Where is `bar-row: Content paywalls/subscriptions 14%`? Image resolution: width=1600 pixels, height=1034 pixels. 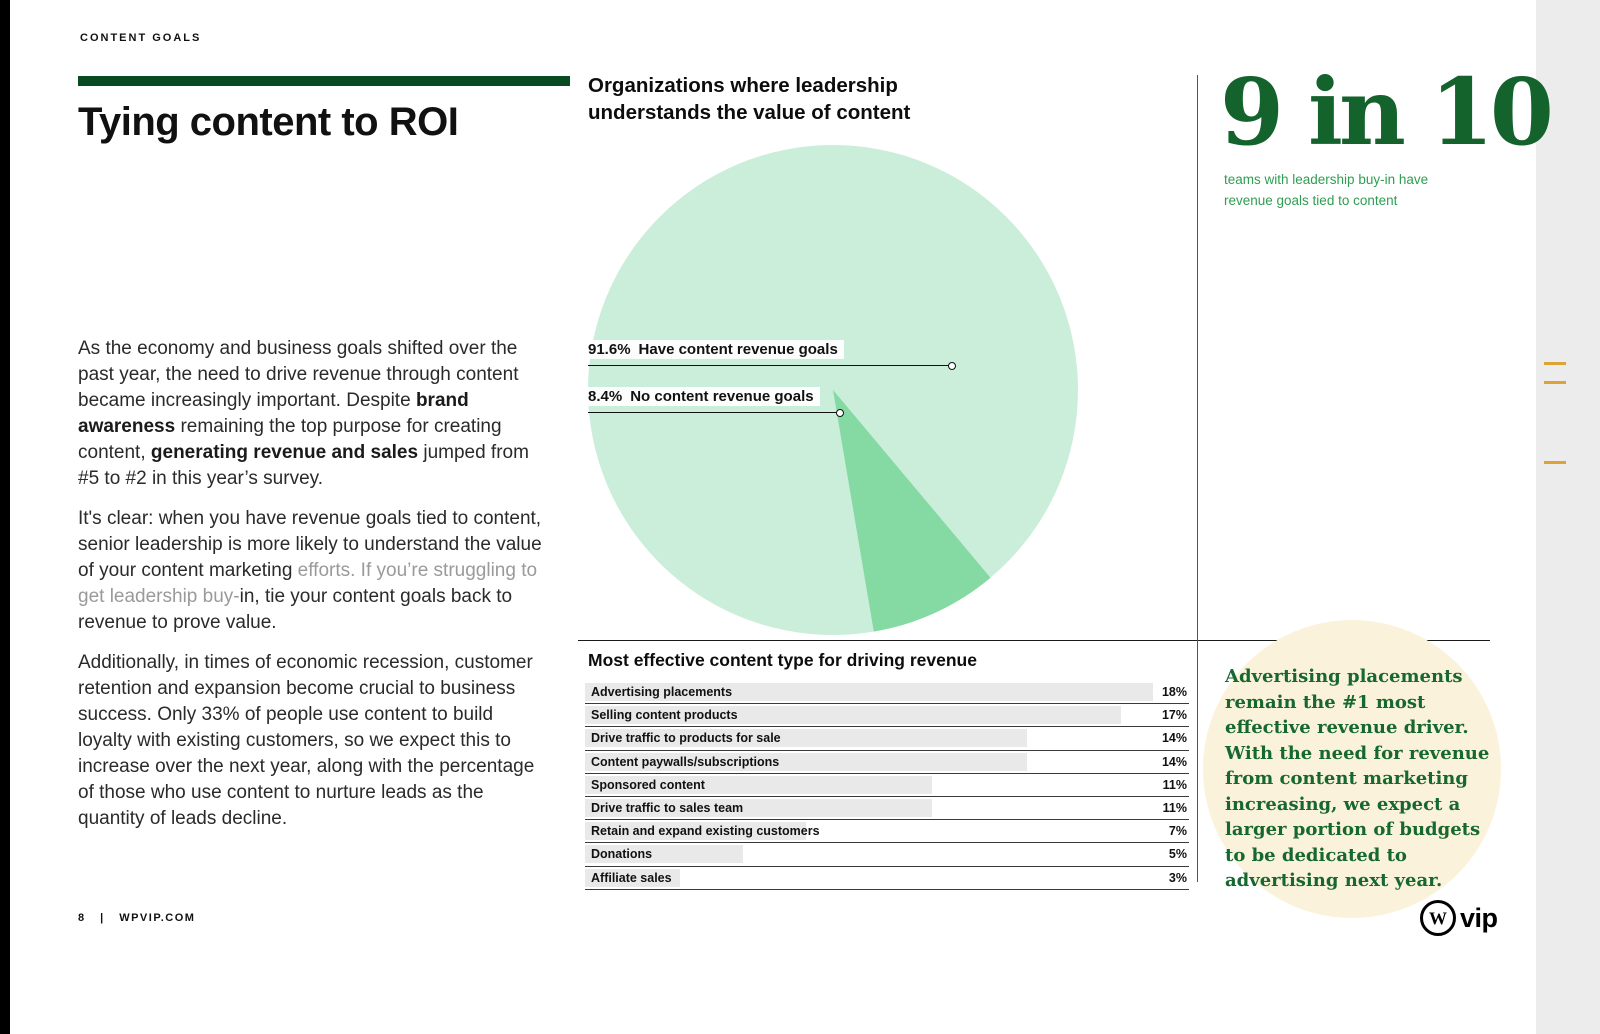
bar-row: Content paywalls/subscriptions 14% is located at coordinates (887, 762).